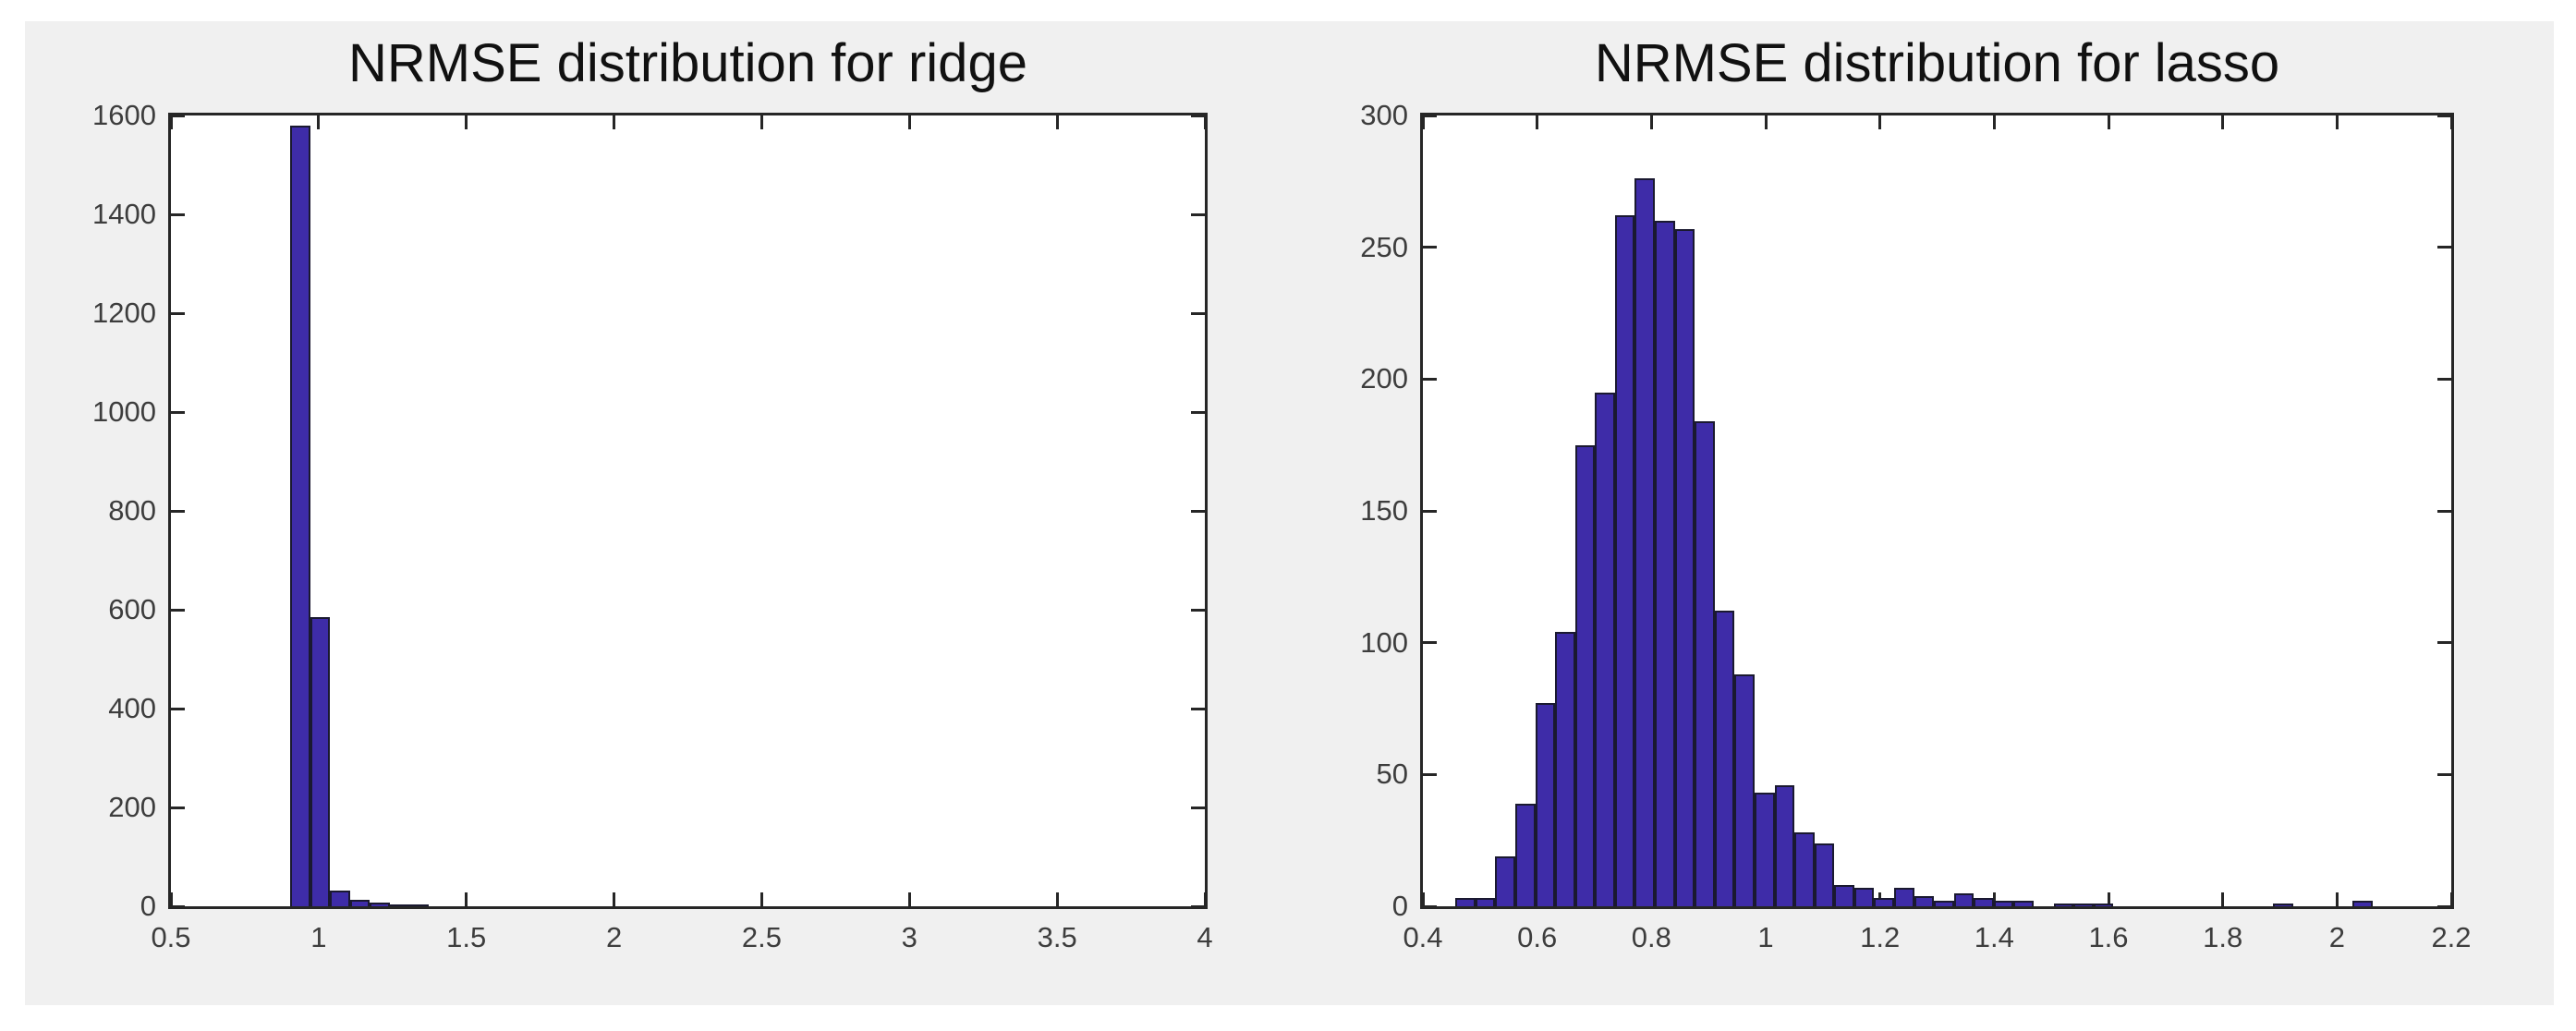  Describe the element at coordinates (761, 937) in the screenshot. I see `x-tick-label: 2.5` at that location.